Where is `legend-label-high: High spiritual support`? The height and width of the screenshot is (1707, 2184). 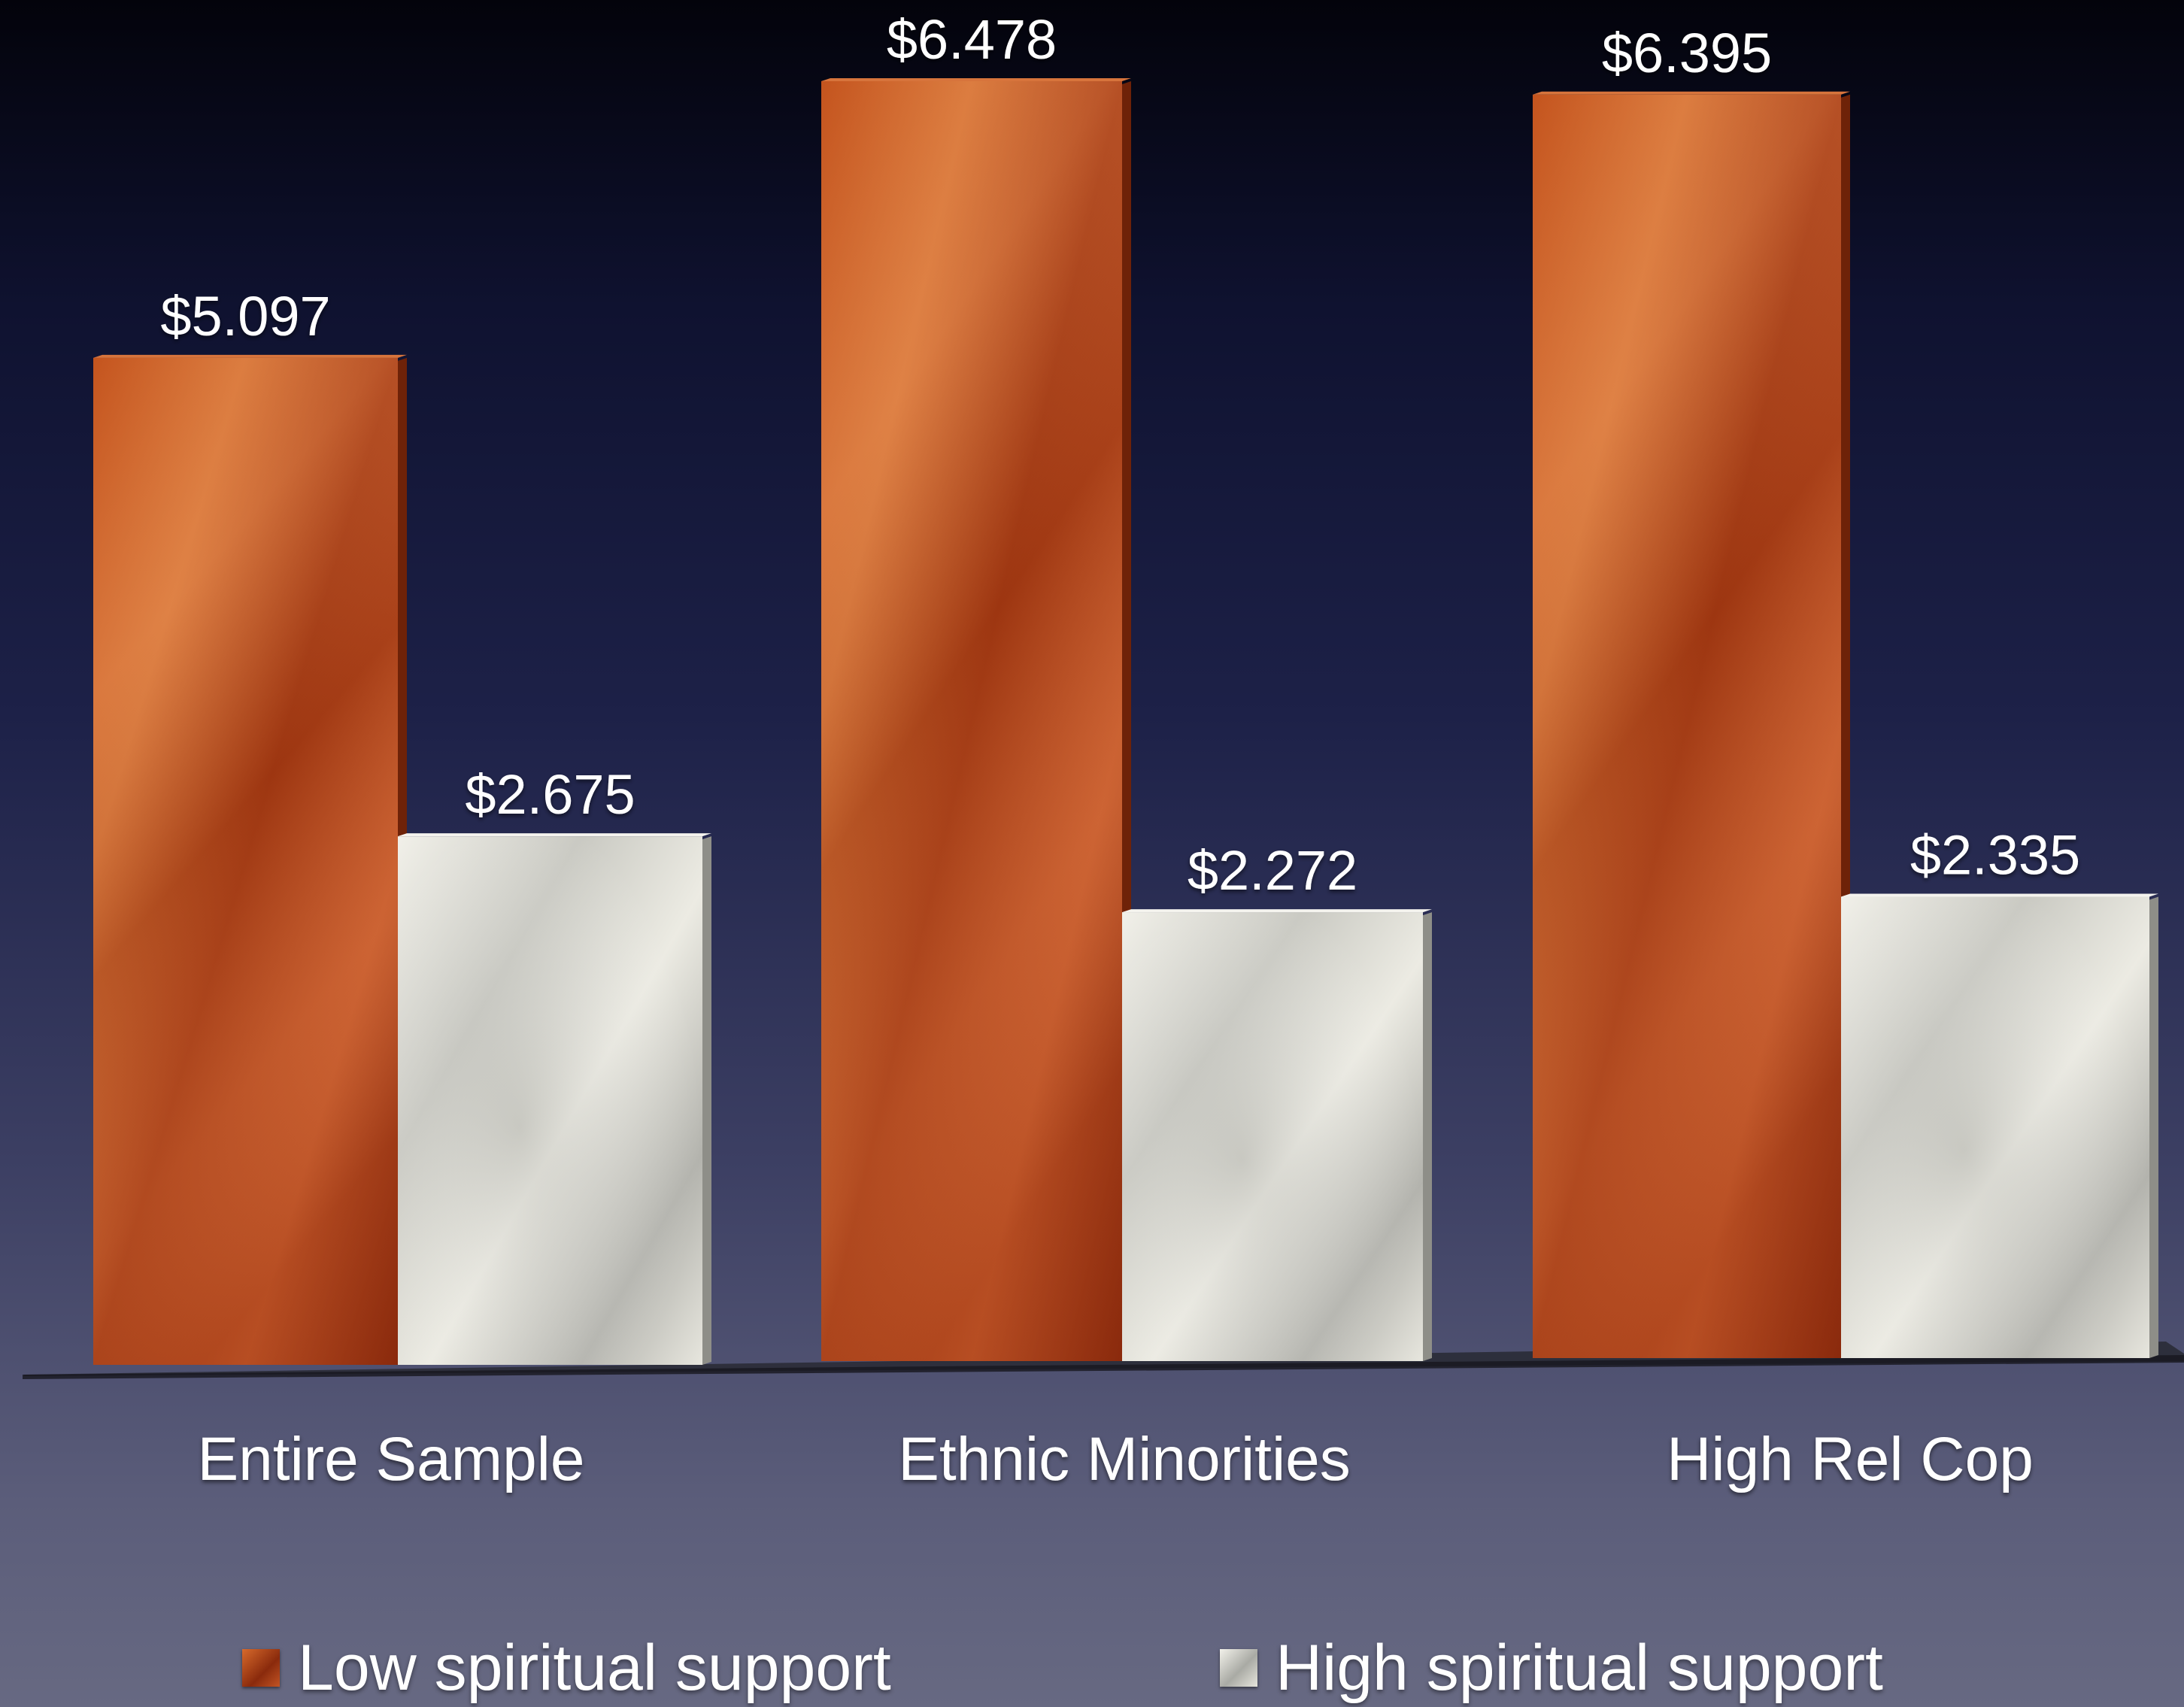 legend-label-high: High spiritual support is located at coordinates (1580, 1667).